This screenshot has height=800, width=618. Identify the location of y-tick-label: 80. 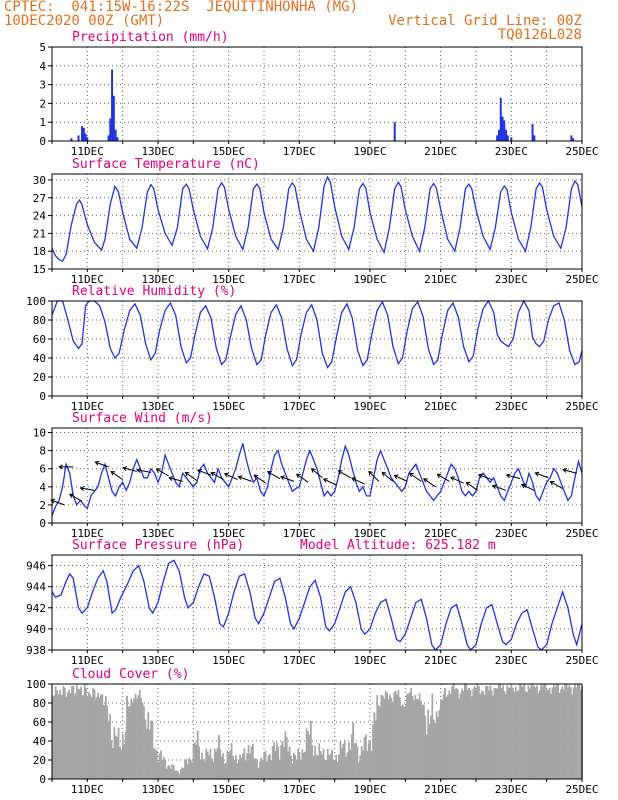
(39, 320).